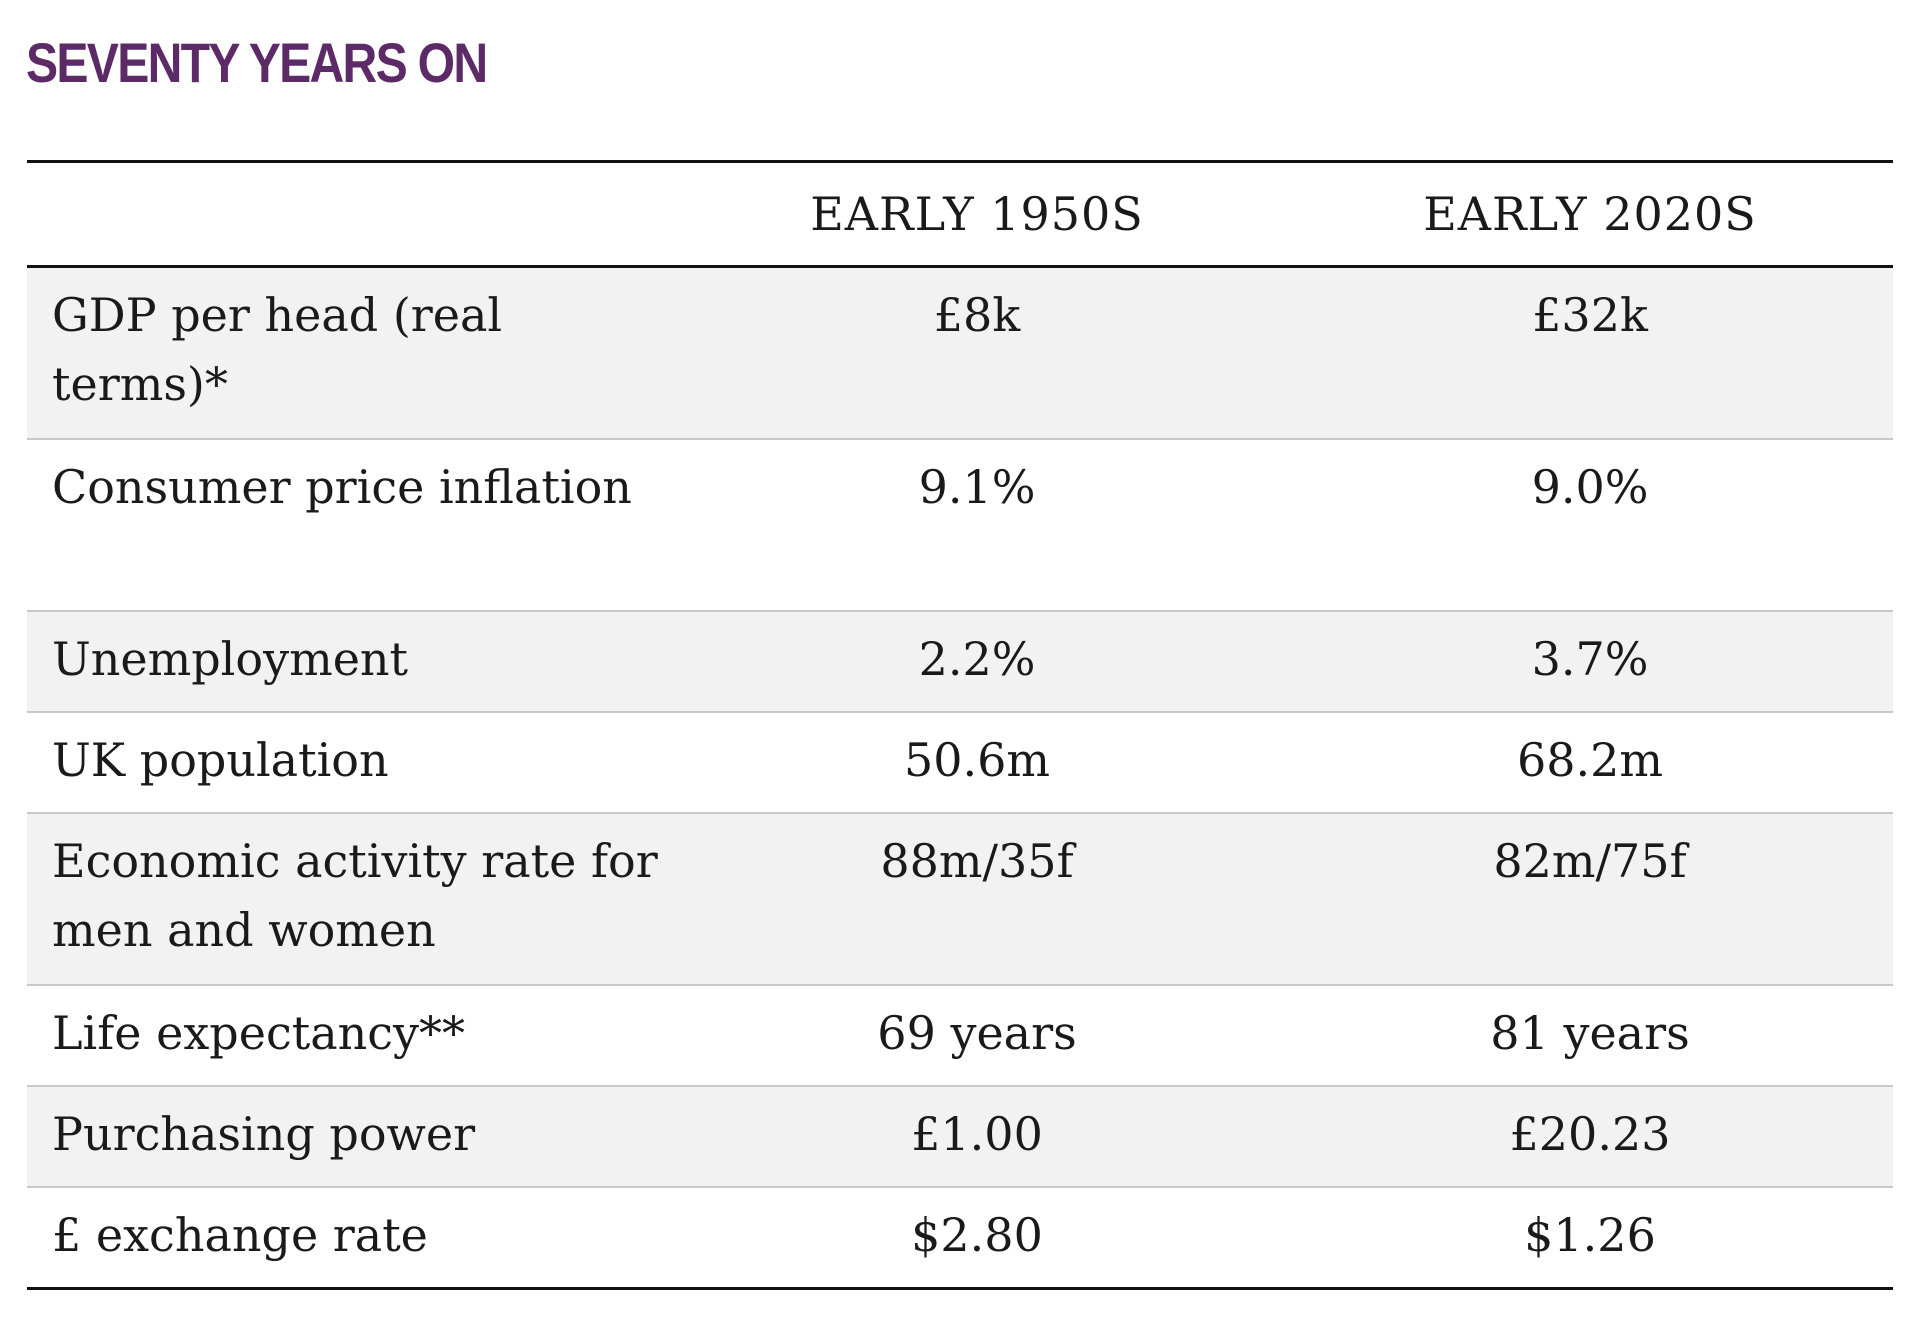 This screenshot has width=1920, height=1334. What do you see at coordinates (960, 524) in the screenshot?
I see `table-row-consumer-price-inflation: Consumer price inflation 9.1% 9.0%` at bounding box center [960, 524].